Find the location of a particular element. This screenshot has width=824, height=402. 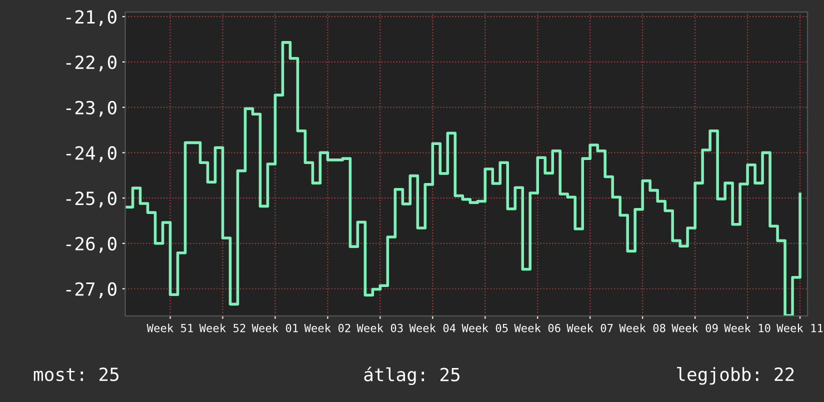

x-tick-label: Week 07 is located at coordinates (589, 328).